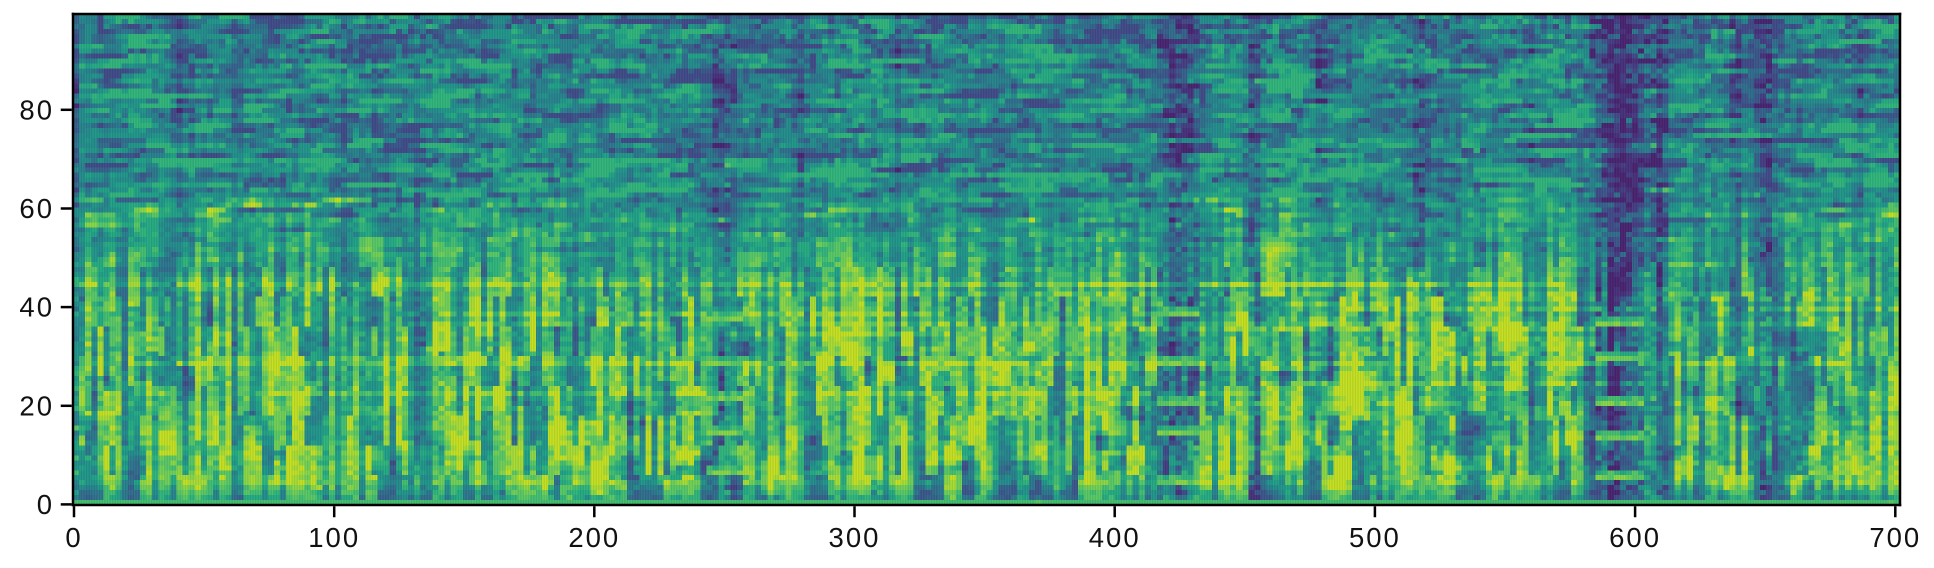  Describe the element at coordinates (334, 537) in the screenshot. I see `svg-text: 100` at that location.